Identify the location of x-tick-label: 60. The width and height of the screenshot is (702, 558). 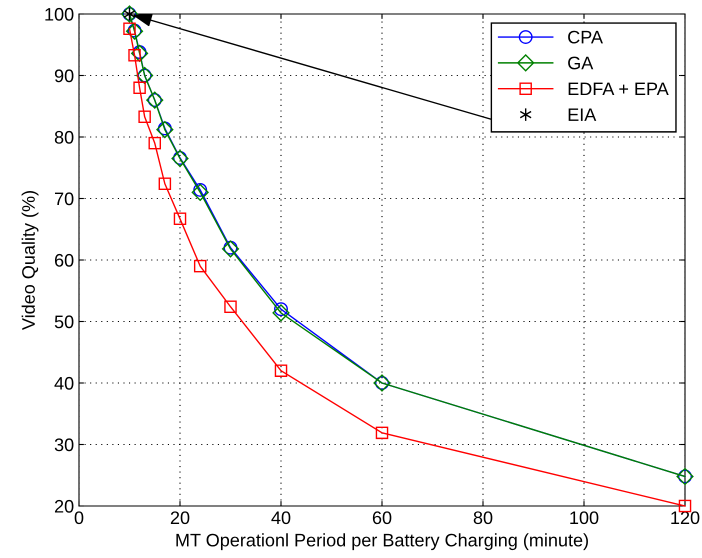
(382, 517).